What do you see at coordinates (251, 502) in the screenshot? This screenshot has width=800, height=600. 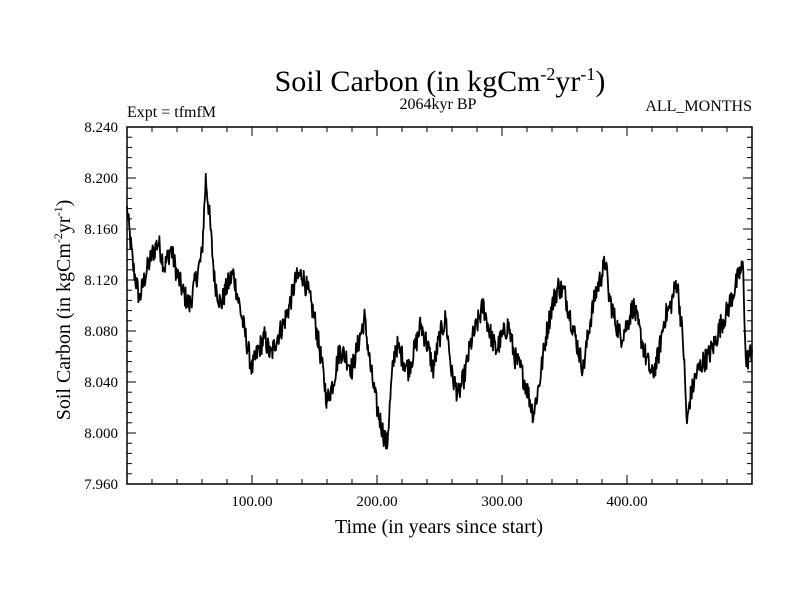 I see `x-tick-label: 100.00` at bounding box center [251, 502].